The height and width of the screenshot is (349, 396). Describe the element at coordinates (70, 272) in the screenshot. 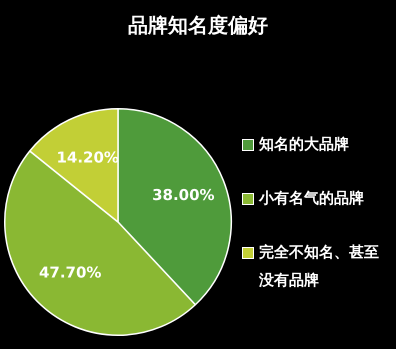

I see `data-label: 47.70%` at that location.